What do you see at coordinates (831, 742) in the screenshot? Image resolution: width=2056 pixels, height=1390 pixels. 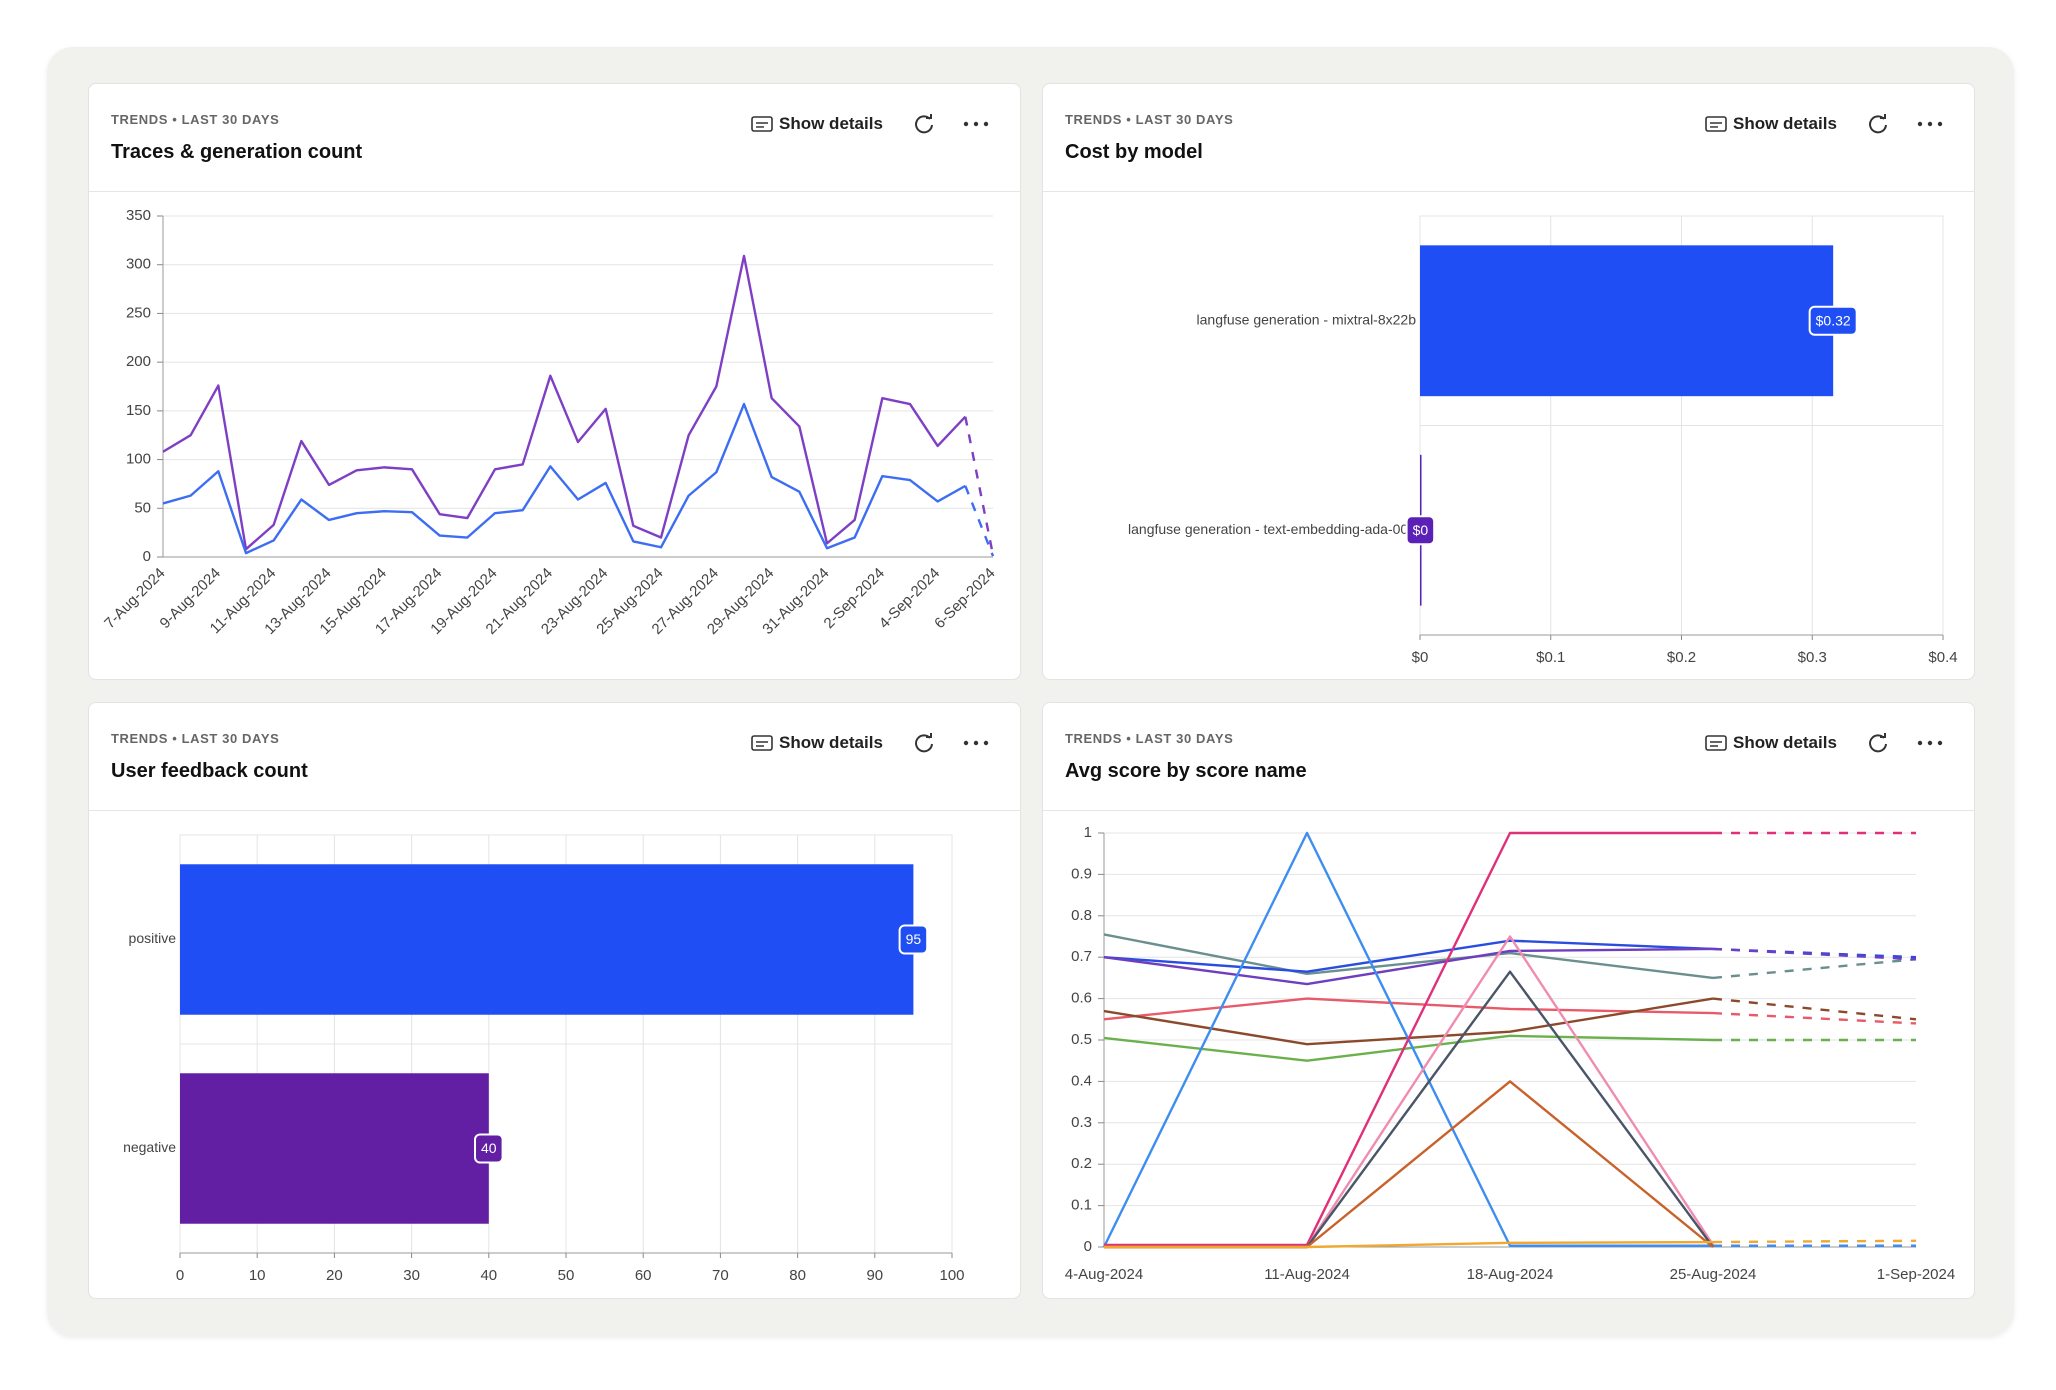 I see `show-details-label: Show details` at bounding box center [831, 742].